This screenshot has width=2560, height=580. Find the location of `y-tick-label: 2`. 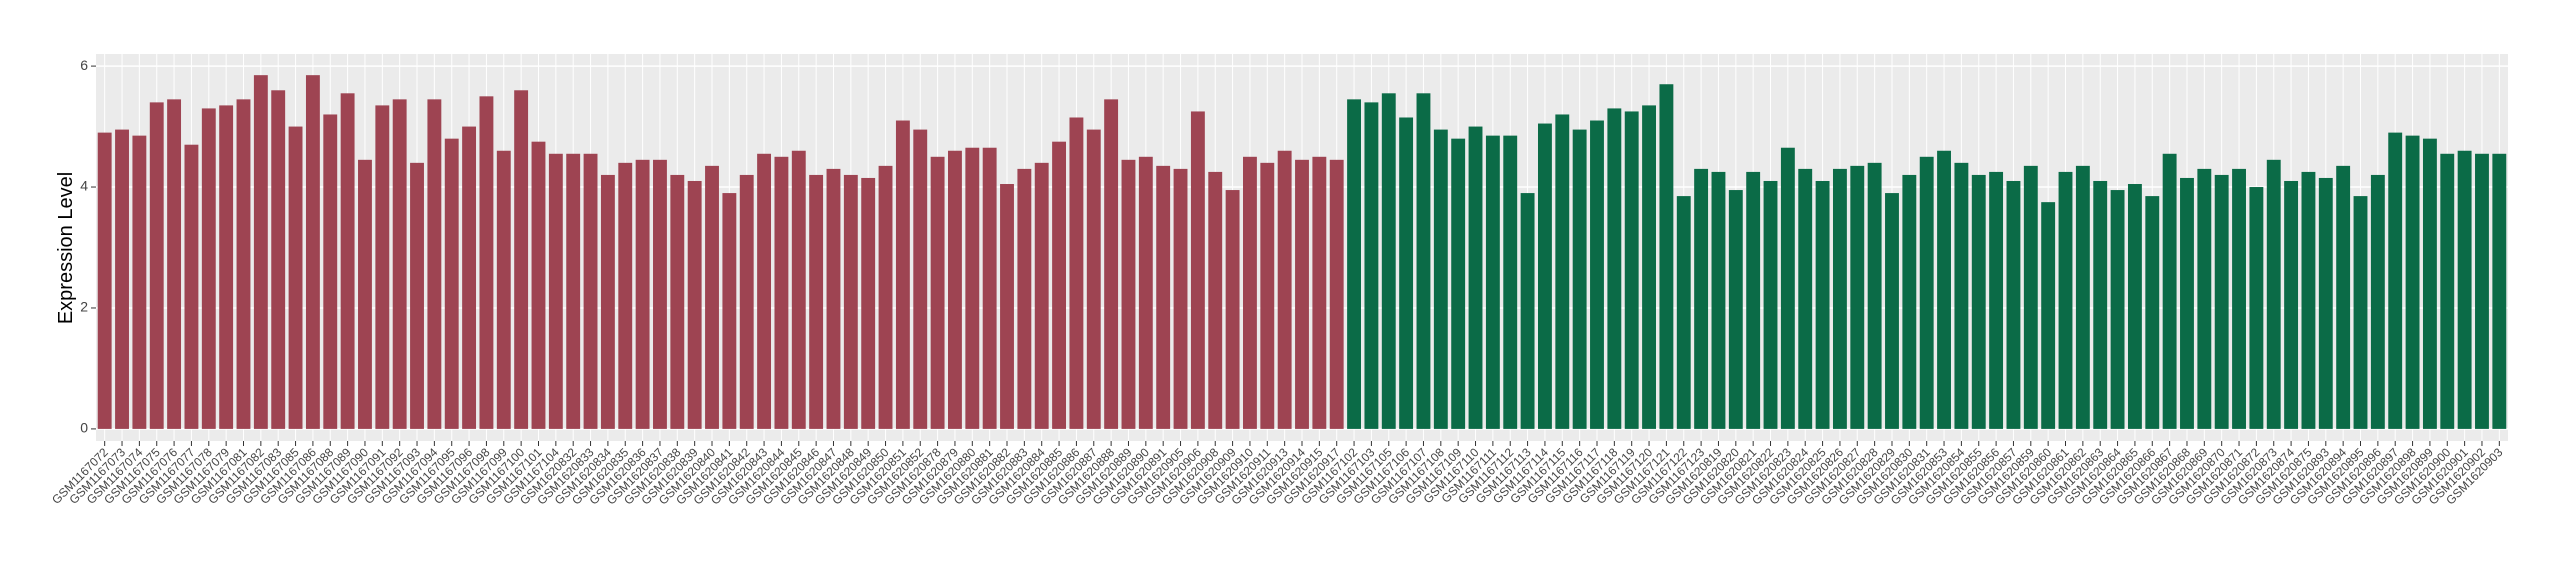

y-tick-label: 2 is located at coordinates (84, 307).